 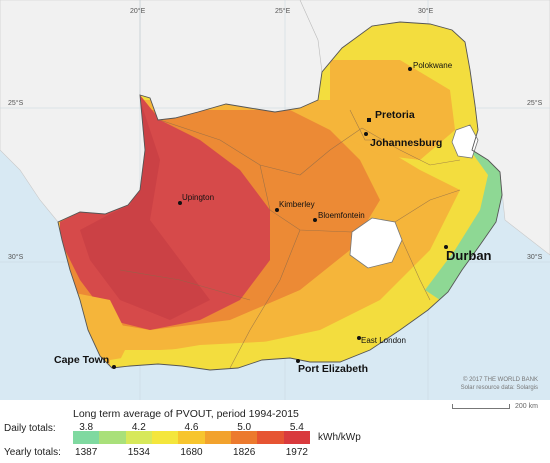 I want to click on legend-yearly-tick: 1387, so click(x=86, y=452).